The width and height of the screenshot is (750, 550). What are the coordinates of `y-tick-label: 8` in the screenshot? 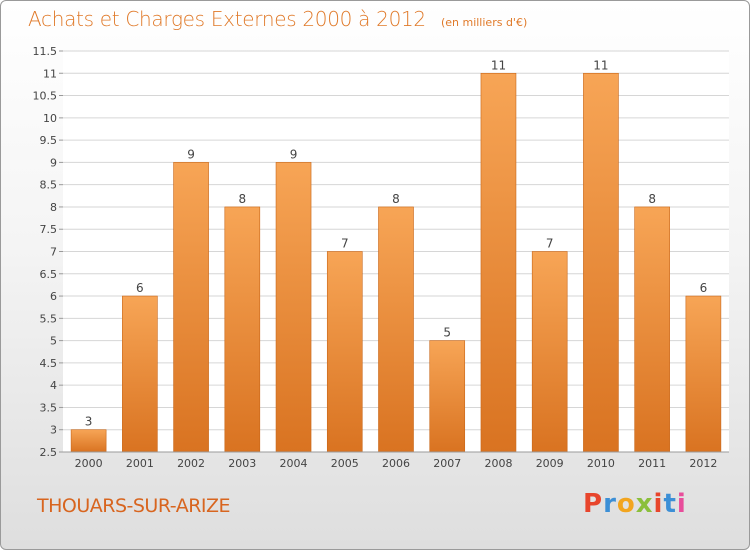 It's located at (53, 207).